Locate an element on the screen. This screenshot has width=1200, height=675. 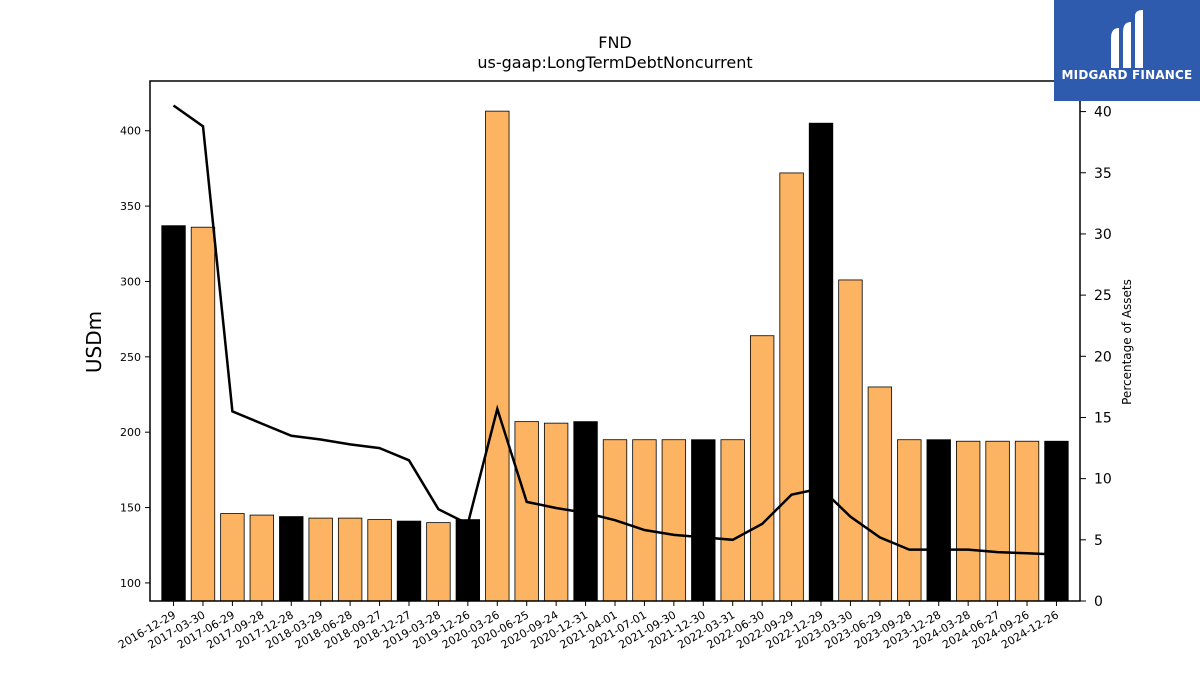
y-tick-label: 350 is located at coordinates (130, 206).